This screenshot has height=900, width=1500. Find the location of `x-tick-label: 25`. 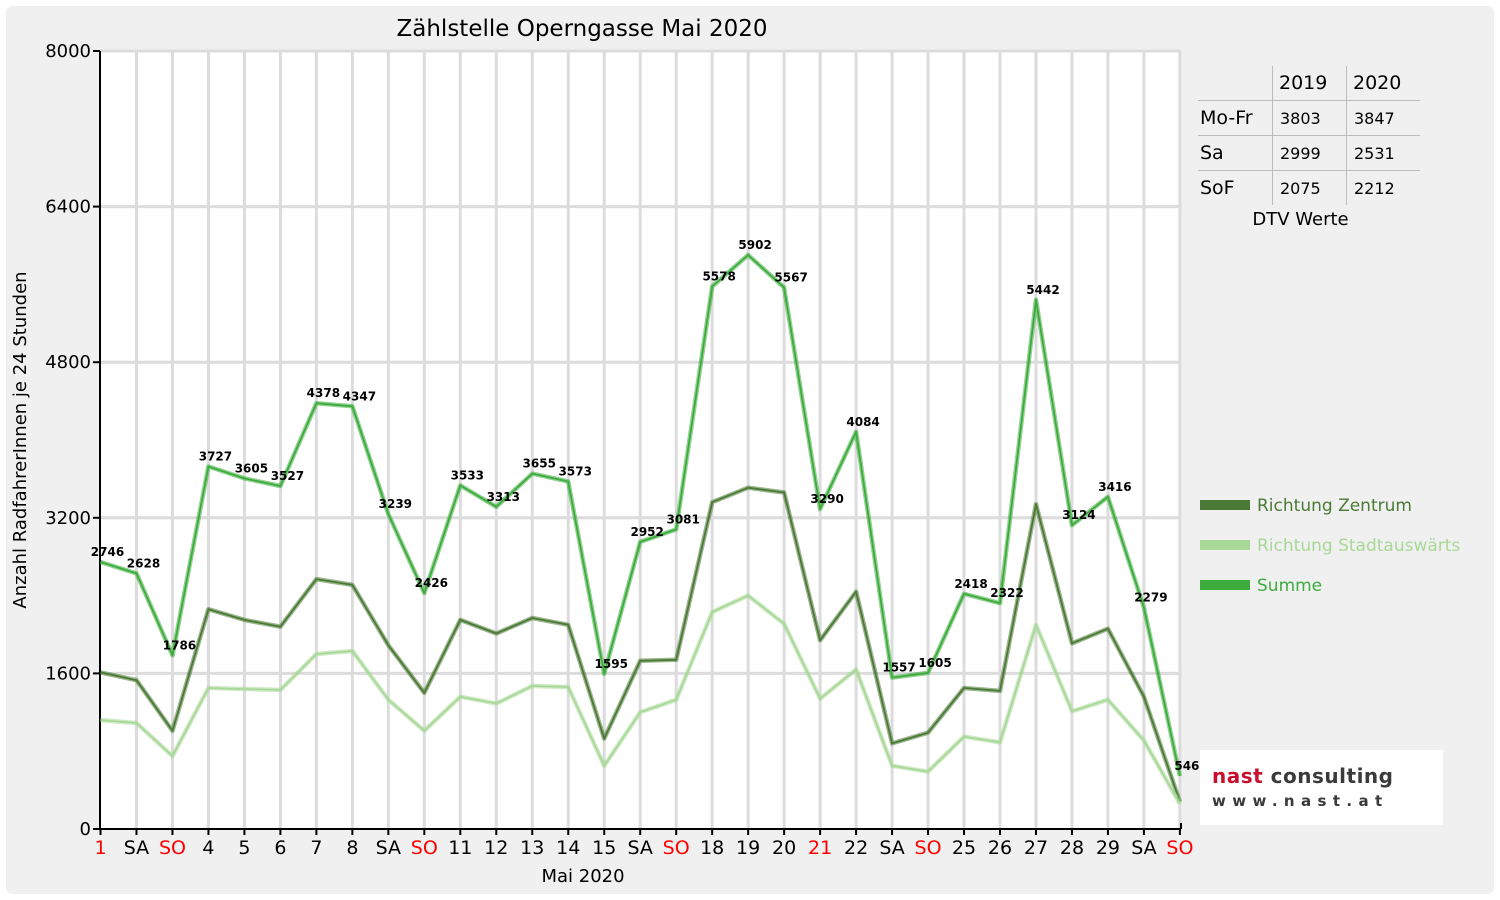

x-tick-label: 25 is located at coordinates (964, 848).